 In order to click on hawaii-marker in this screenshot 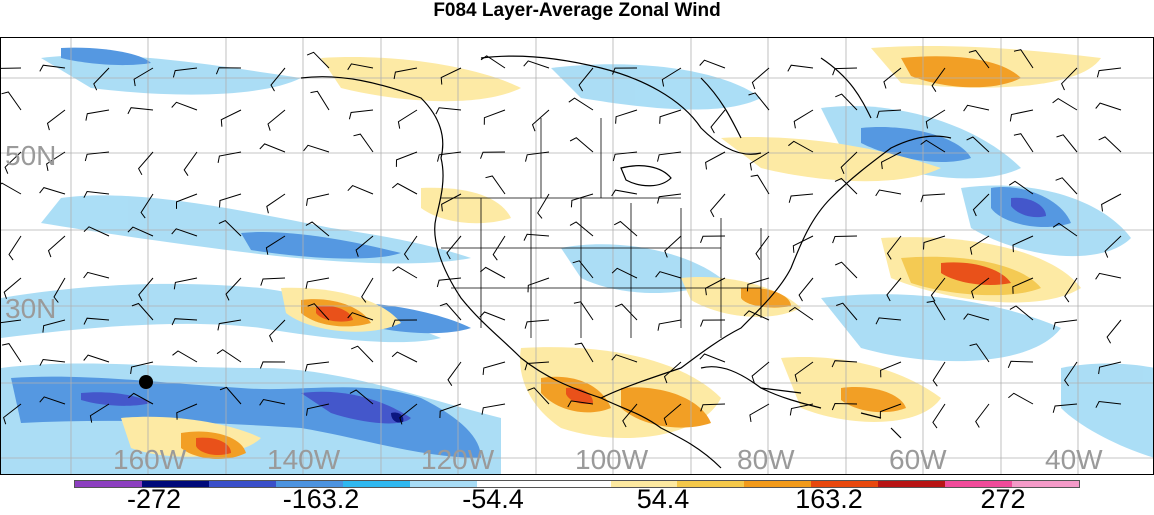, I will do `click(146, 382)`.